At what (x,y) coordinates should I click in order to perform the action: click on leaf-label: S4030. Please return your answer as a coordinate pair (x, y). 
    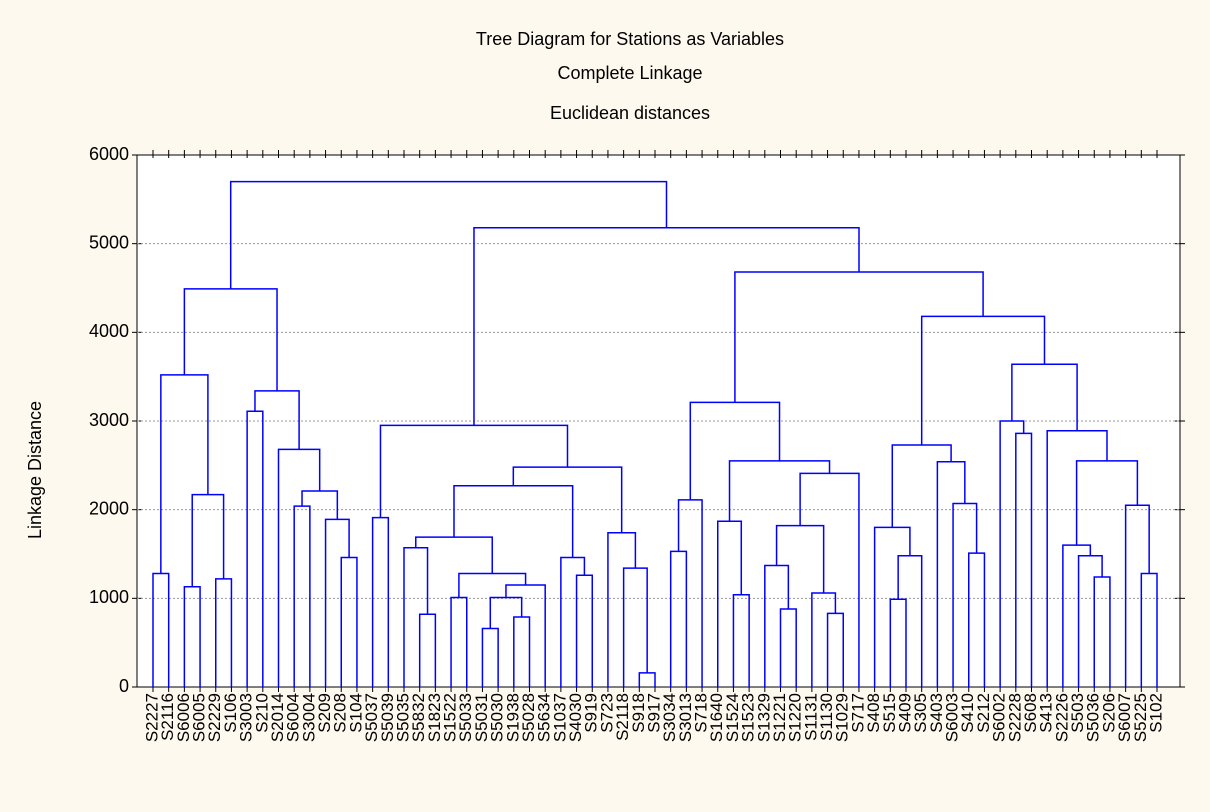
    Looking at the image, I should click on (575, 717).